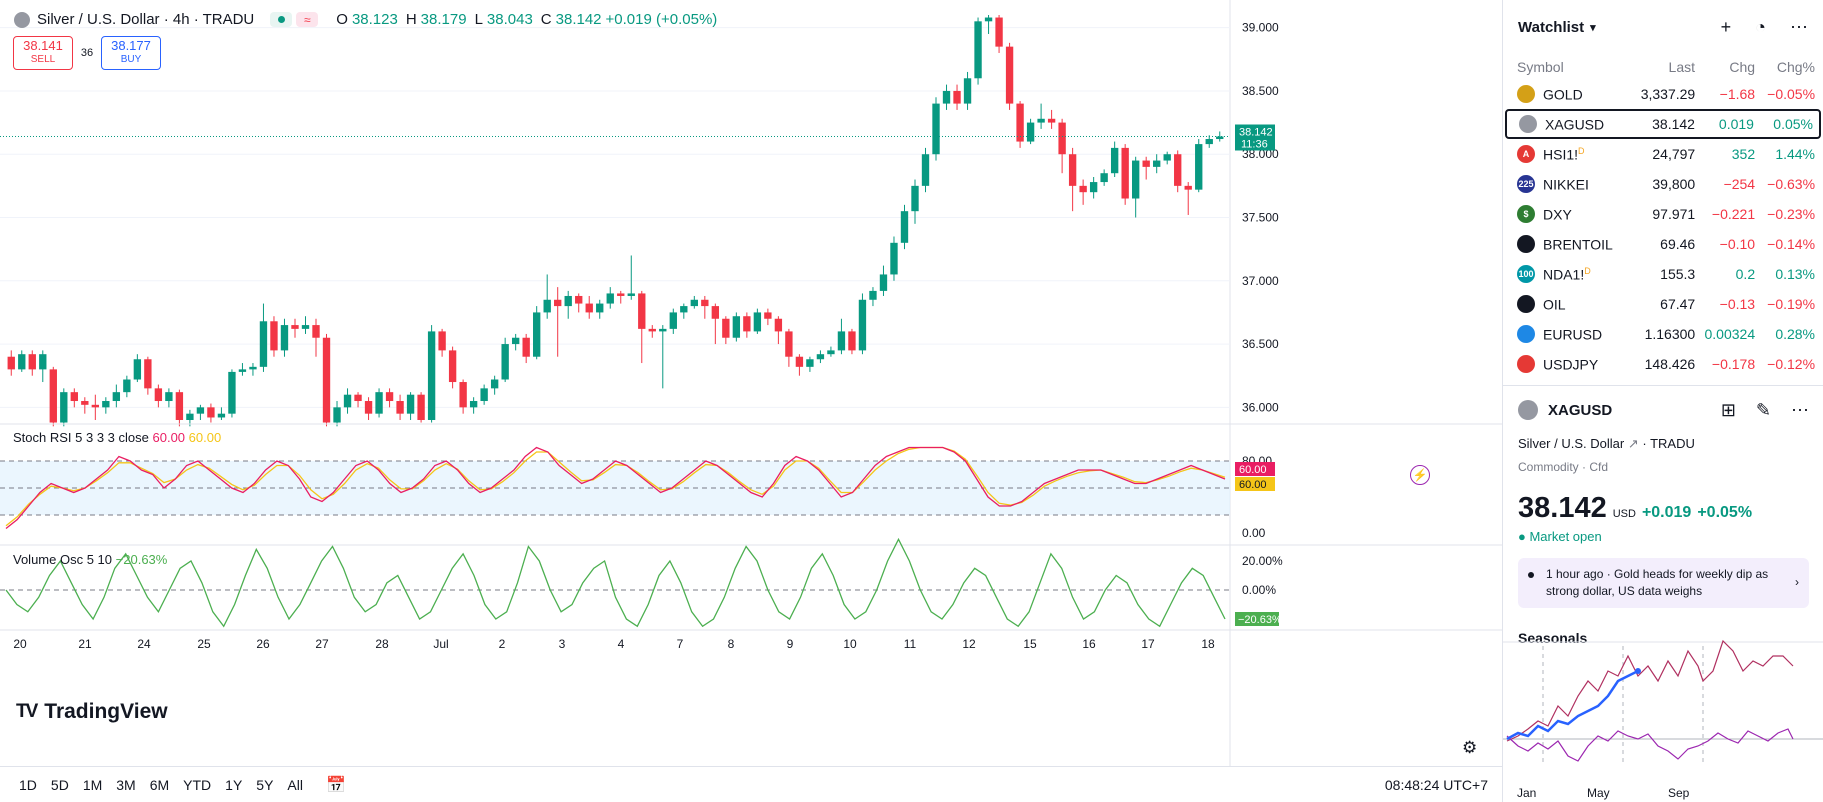 The image size is (1823, 802). Describe the element at coordinates (1259, 590) in the screenshot. I see `vol-tick-label: 0.00%` at that location.